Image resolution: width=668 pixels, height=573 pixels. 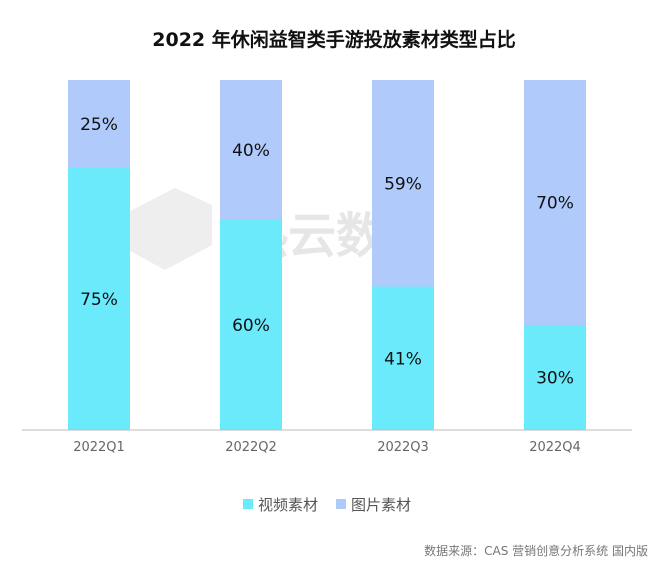 What do you see at coordinates (555, 447) in the screenshot?
I see `x-tick-label-2022q4: 2022Q4` at bounding box center [555, 447].